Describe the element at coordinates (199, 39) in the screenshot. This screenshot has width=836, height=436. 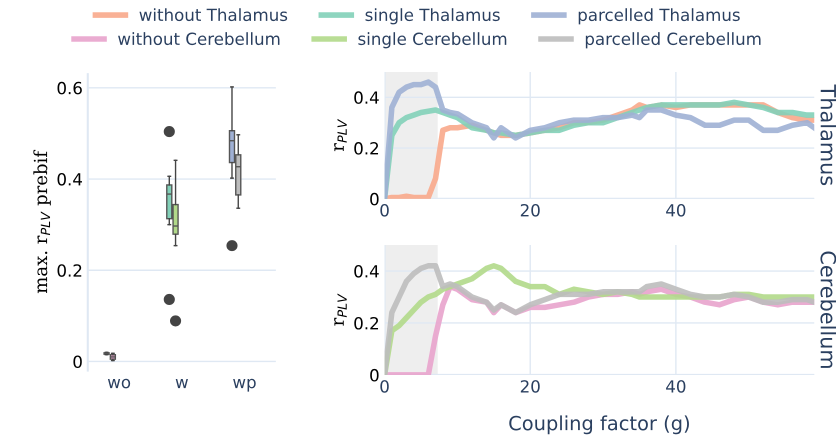
I see `legend-label: without Cerebellum` at that location.